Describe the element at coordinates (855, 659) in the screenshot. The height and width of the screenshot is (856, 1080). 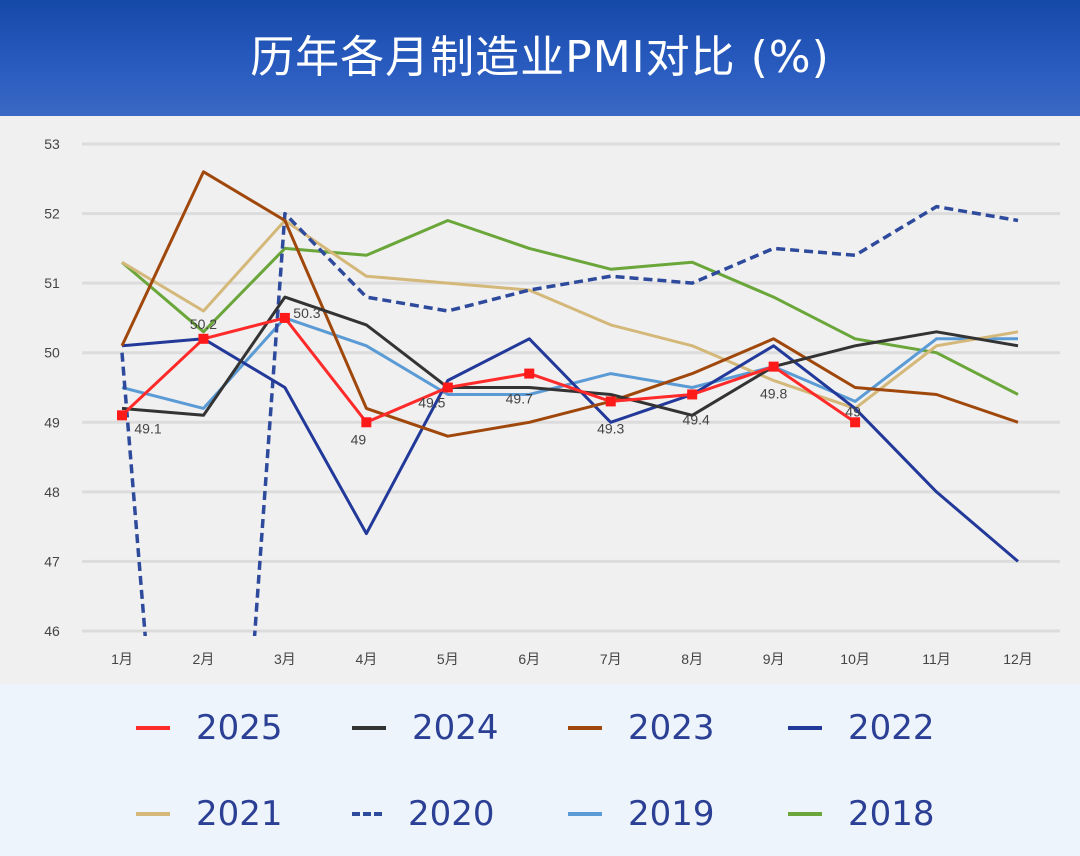
I see `x-tick-label: 10月` at that location.